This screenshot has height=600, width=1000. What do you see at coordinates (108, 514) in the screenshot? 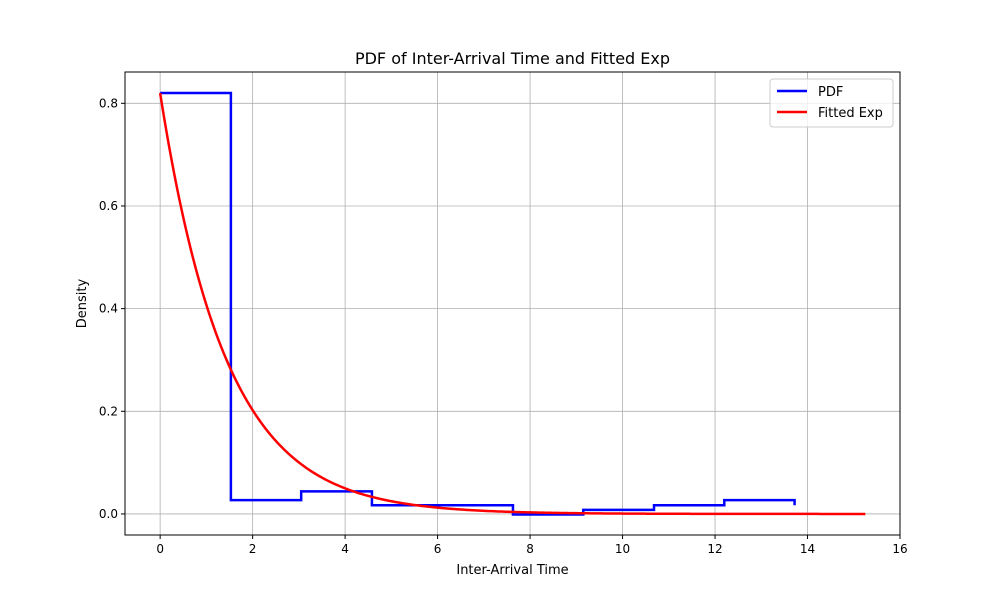
I see `y-tick-label: 0.0` at bounding box center [108, 514].